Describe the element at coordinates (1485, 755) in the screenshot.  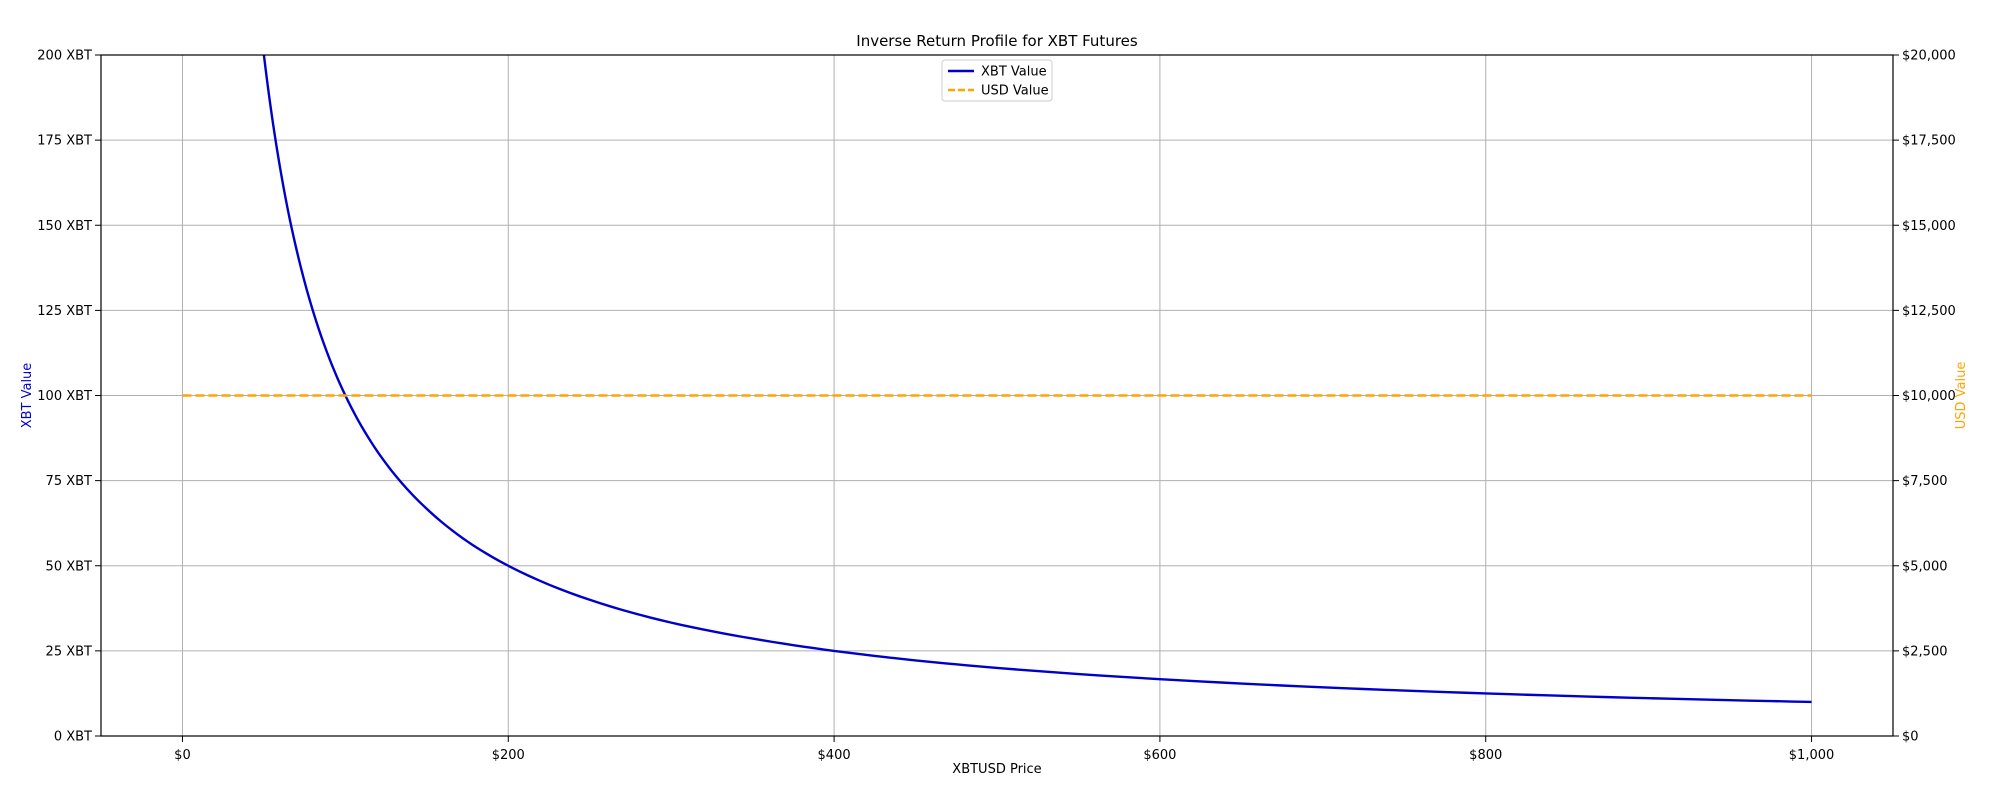
I see `x-tick-label: $800` at that location.